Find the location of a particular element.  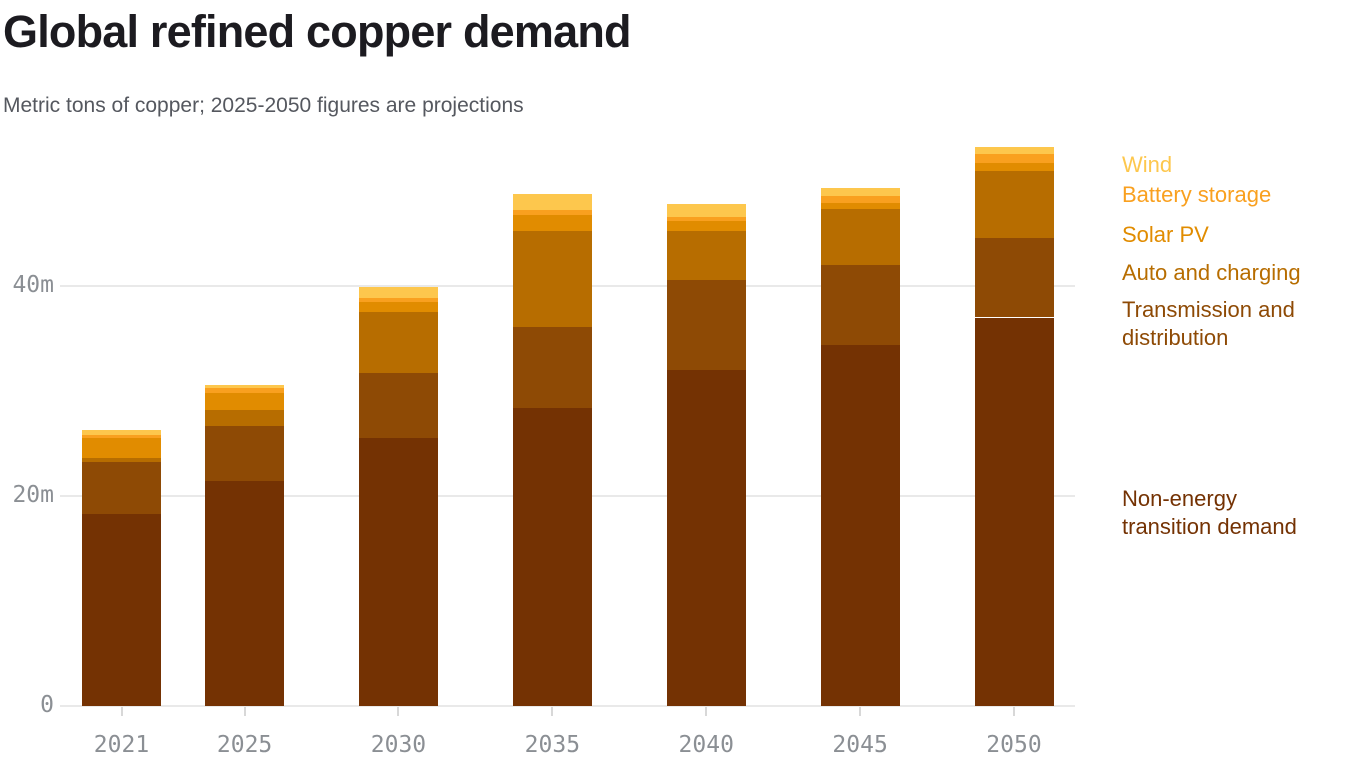

legend-label: Solar PV is located at coordinates (1165, 234).